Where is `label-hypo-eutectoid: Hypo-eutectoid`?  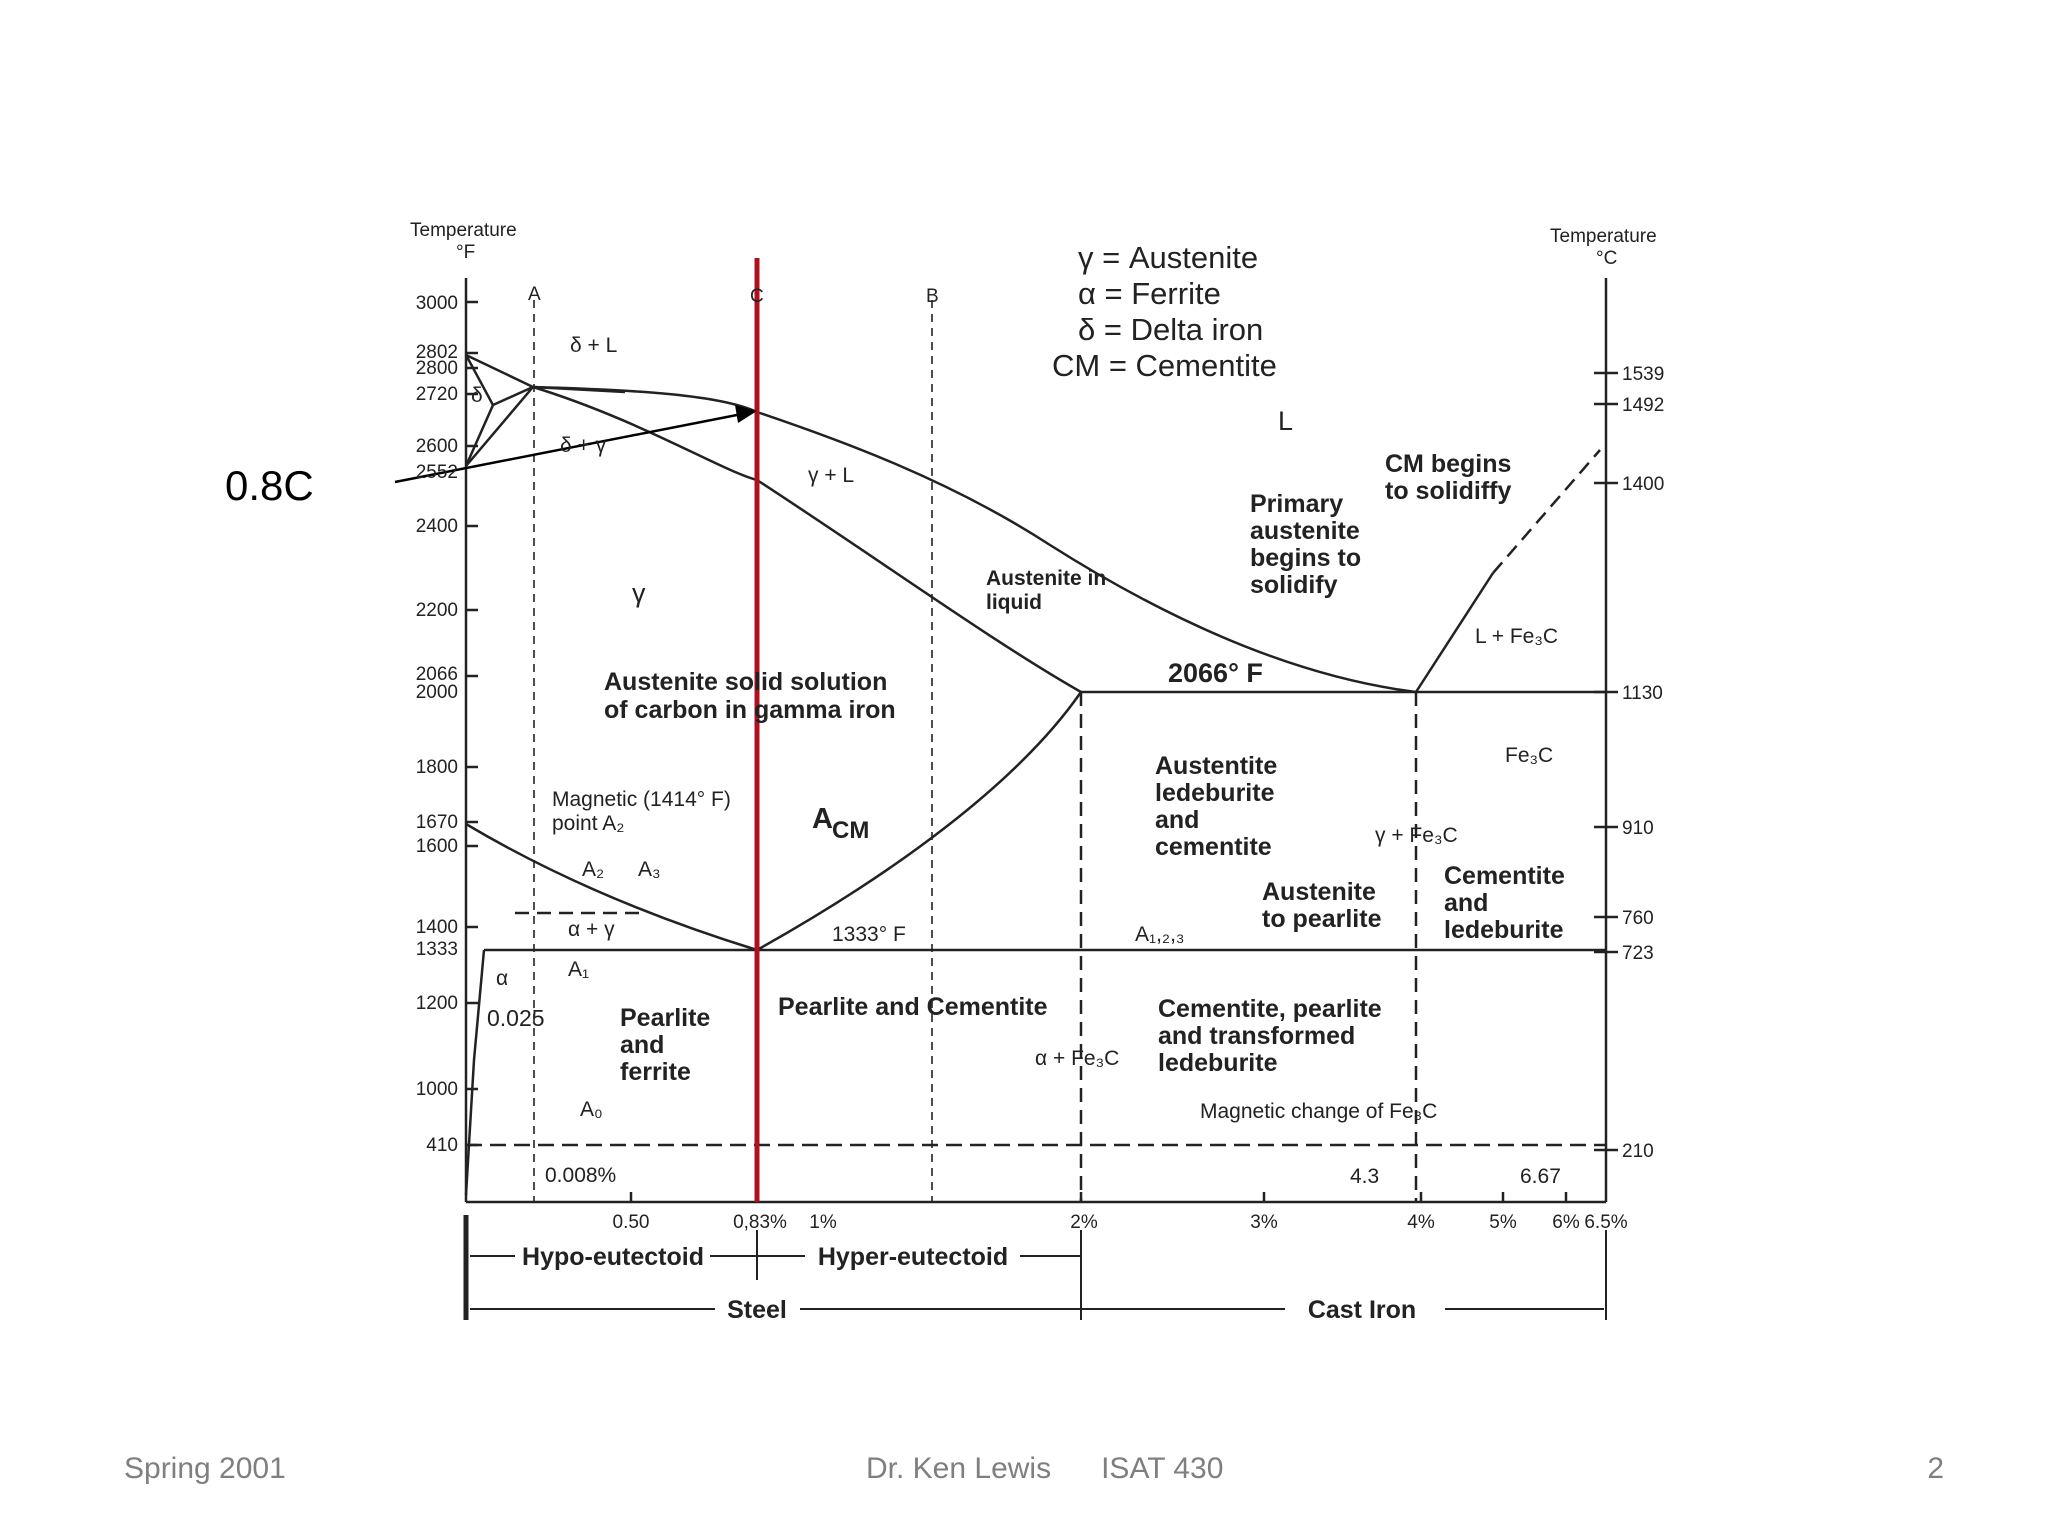
label-hypo-eutectoid: Hypo-eutectoid is located at coordinates (613, 1257).